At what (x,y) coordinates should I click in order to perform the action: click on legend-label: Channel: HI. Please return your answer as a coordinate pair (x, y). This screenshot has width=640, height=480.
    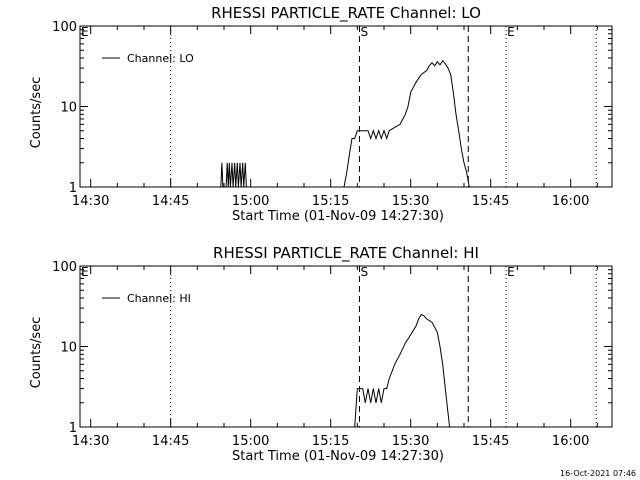
    Looking at the image, I should click on (159, 298).